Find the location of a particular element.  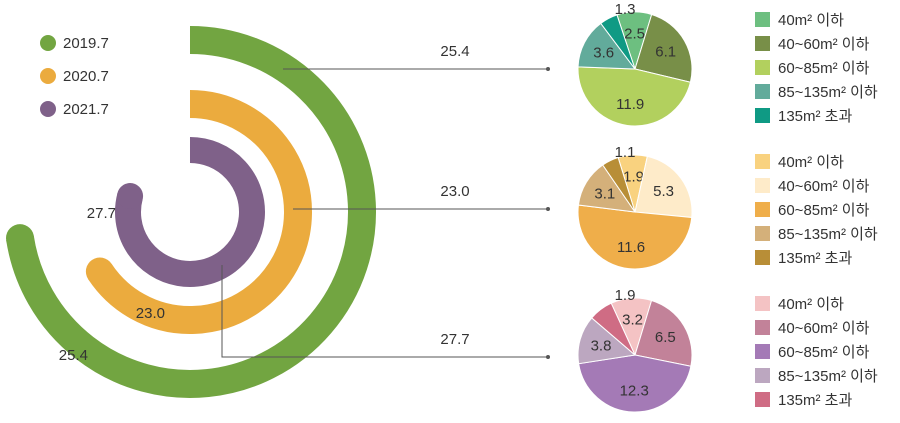

pie-slice-label: 1.1 is located at coordinates (625, 152).